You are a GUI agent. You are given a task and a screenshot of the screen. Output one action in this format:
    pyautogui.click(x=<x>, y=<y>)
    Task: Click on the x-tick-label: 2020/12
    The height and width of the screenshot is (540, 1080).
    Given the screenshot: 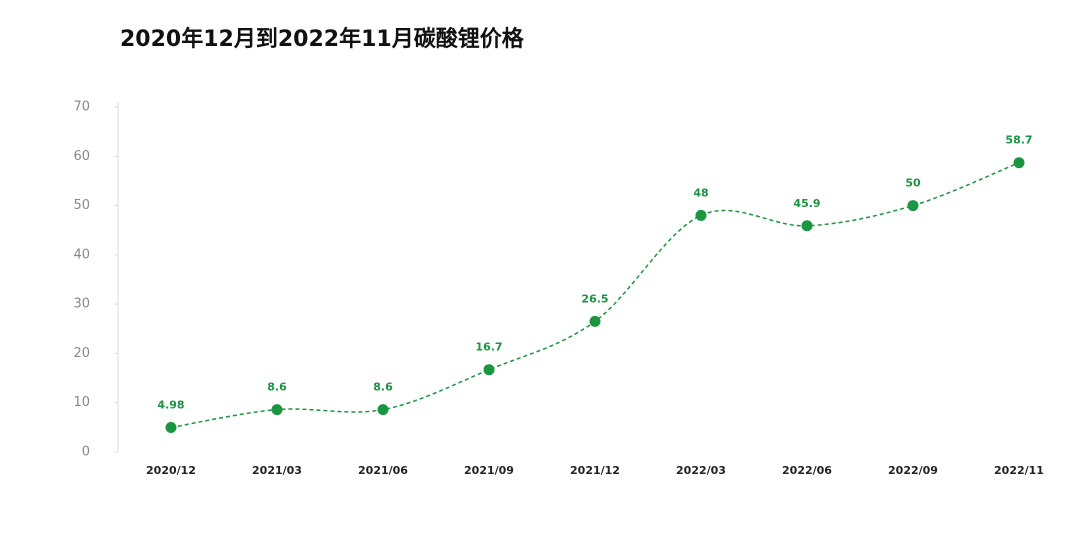 What is the action you would take?
    pyautogui.click(x=171, y=470)
    